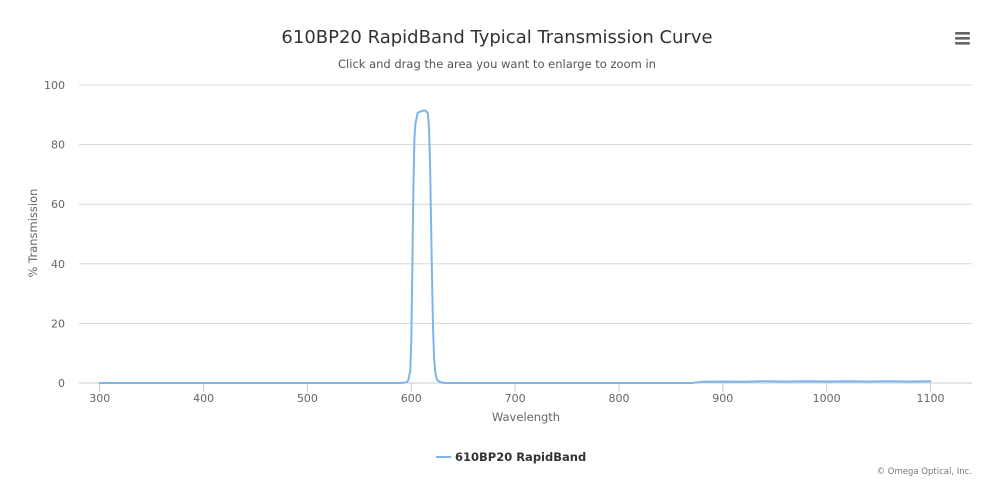  What do you see at coordinates (58, 204) in the screenshot?
I see `y-tick-label: 60` at bounding box center [58, 204].